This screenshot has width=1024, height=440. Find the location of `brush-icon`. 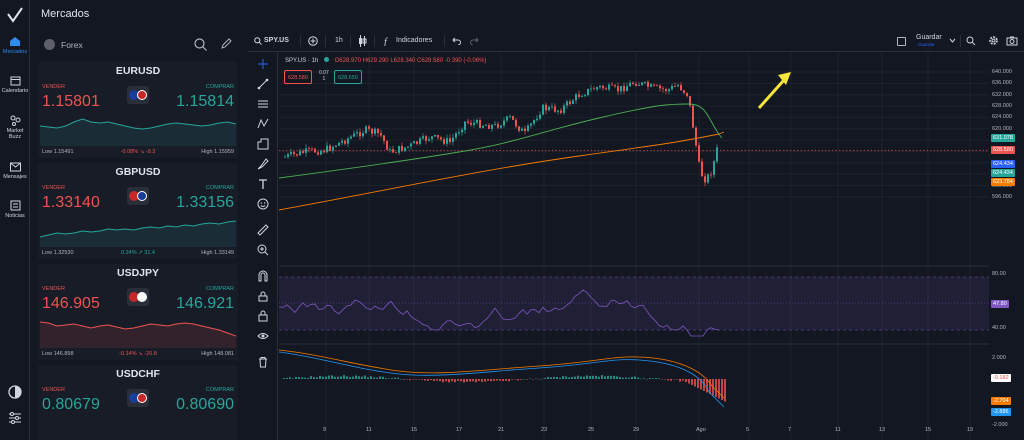

brush-icon is located at coordinates (263, 164).